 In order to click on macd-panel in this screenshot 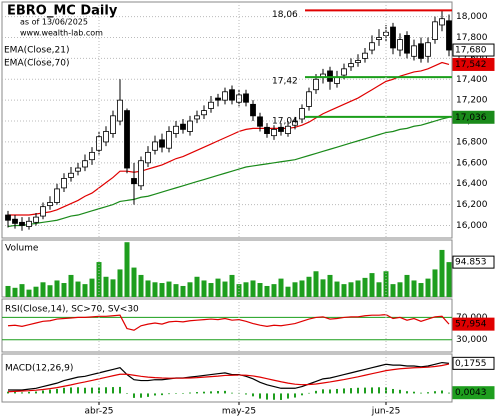, I will do `click(227, 378)`.